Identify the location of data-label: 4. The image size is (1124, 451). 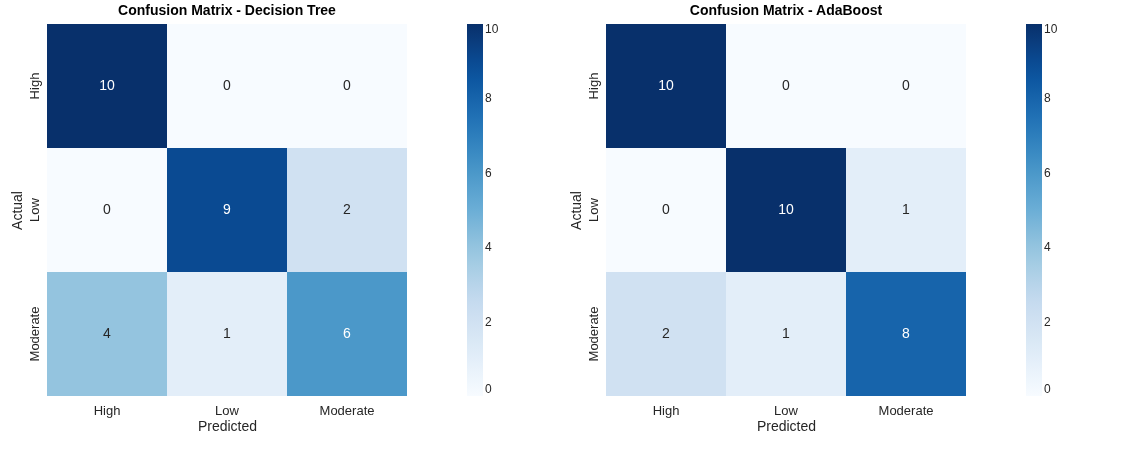
(107, 333).